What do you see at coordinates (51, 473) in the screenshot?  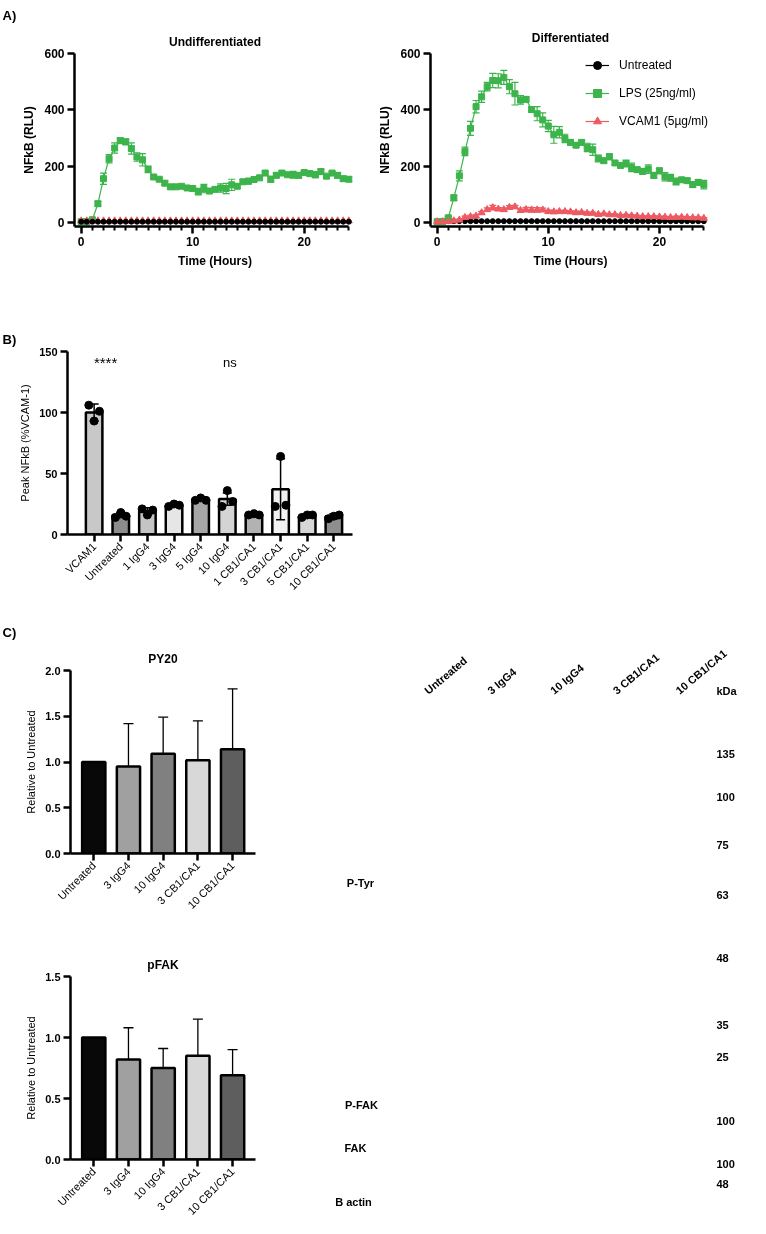 I see `y-tick-label: 50` at bounding box center [51, 473].